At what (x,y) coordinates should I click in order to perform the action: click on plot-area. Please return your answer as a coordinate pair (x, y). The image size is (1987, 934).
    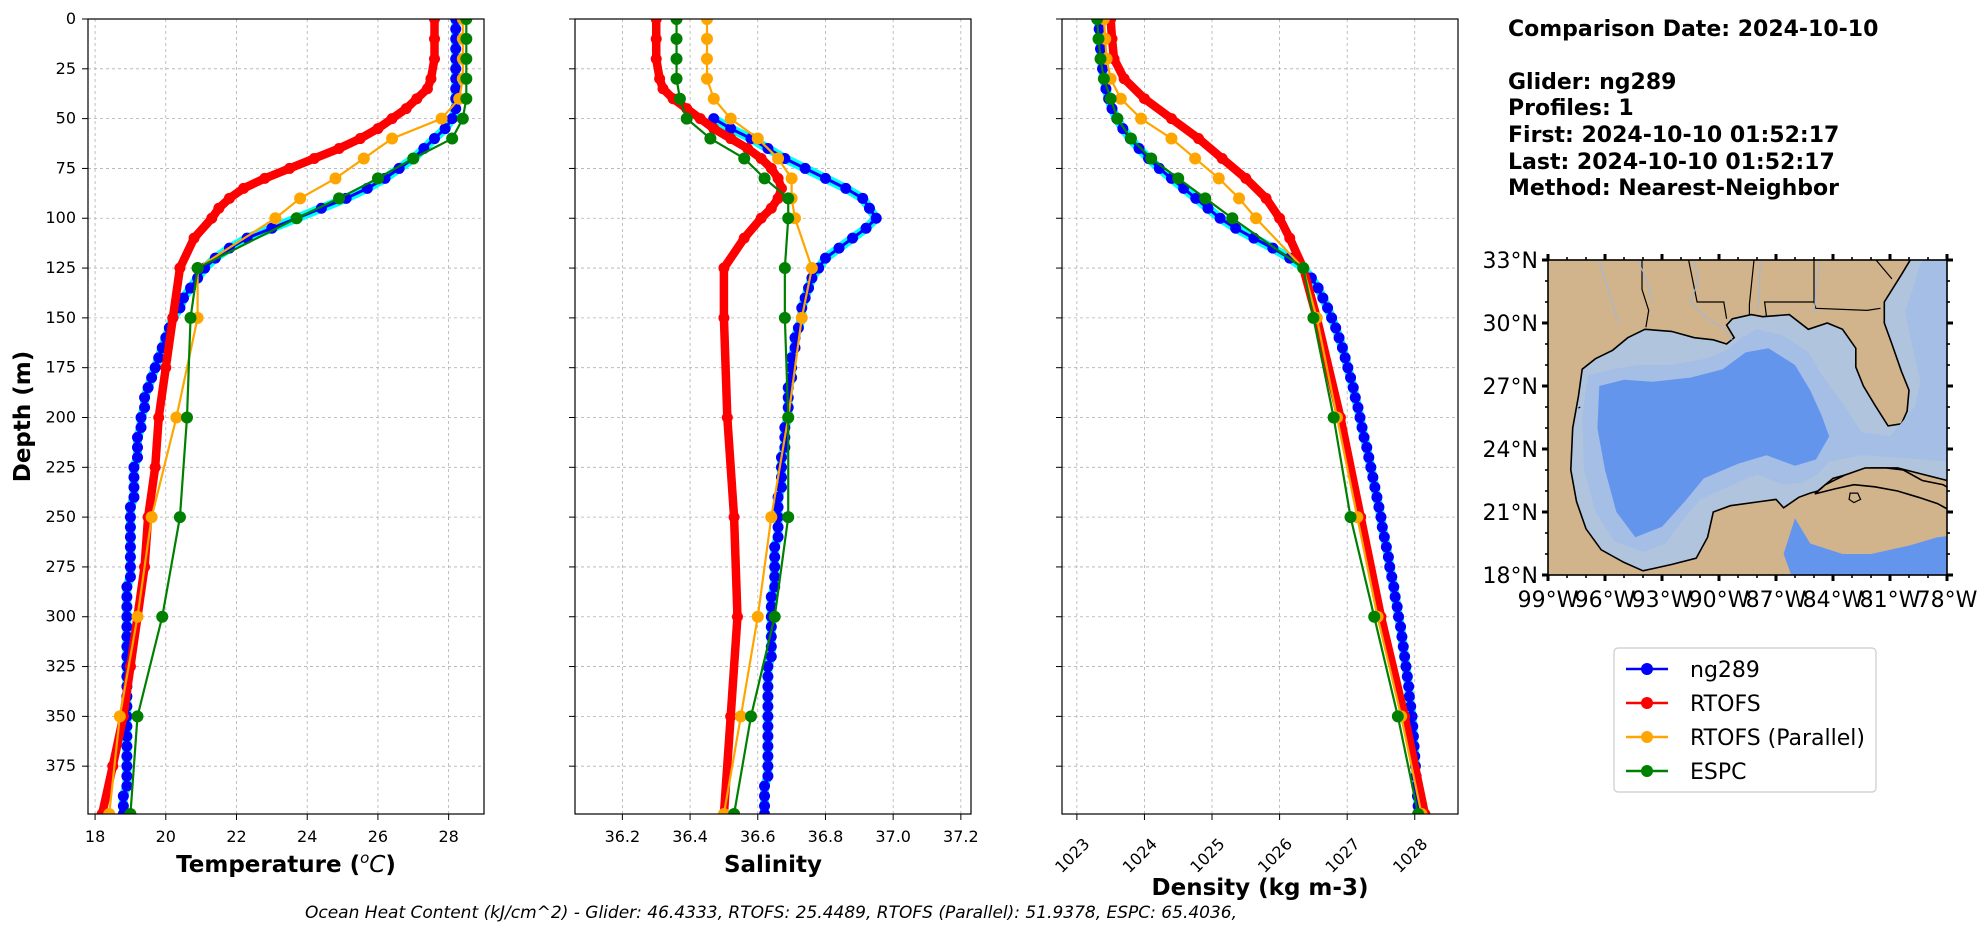
    Looking at the image, I should click on (1261, 416).